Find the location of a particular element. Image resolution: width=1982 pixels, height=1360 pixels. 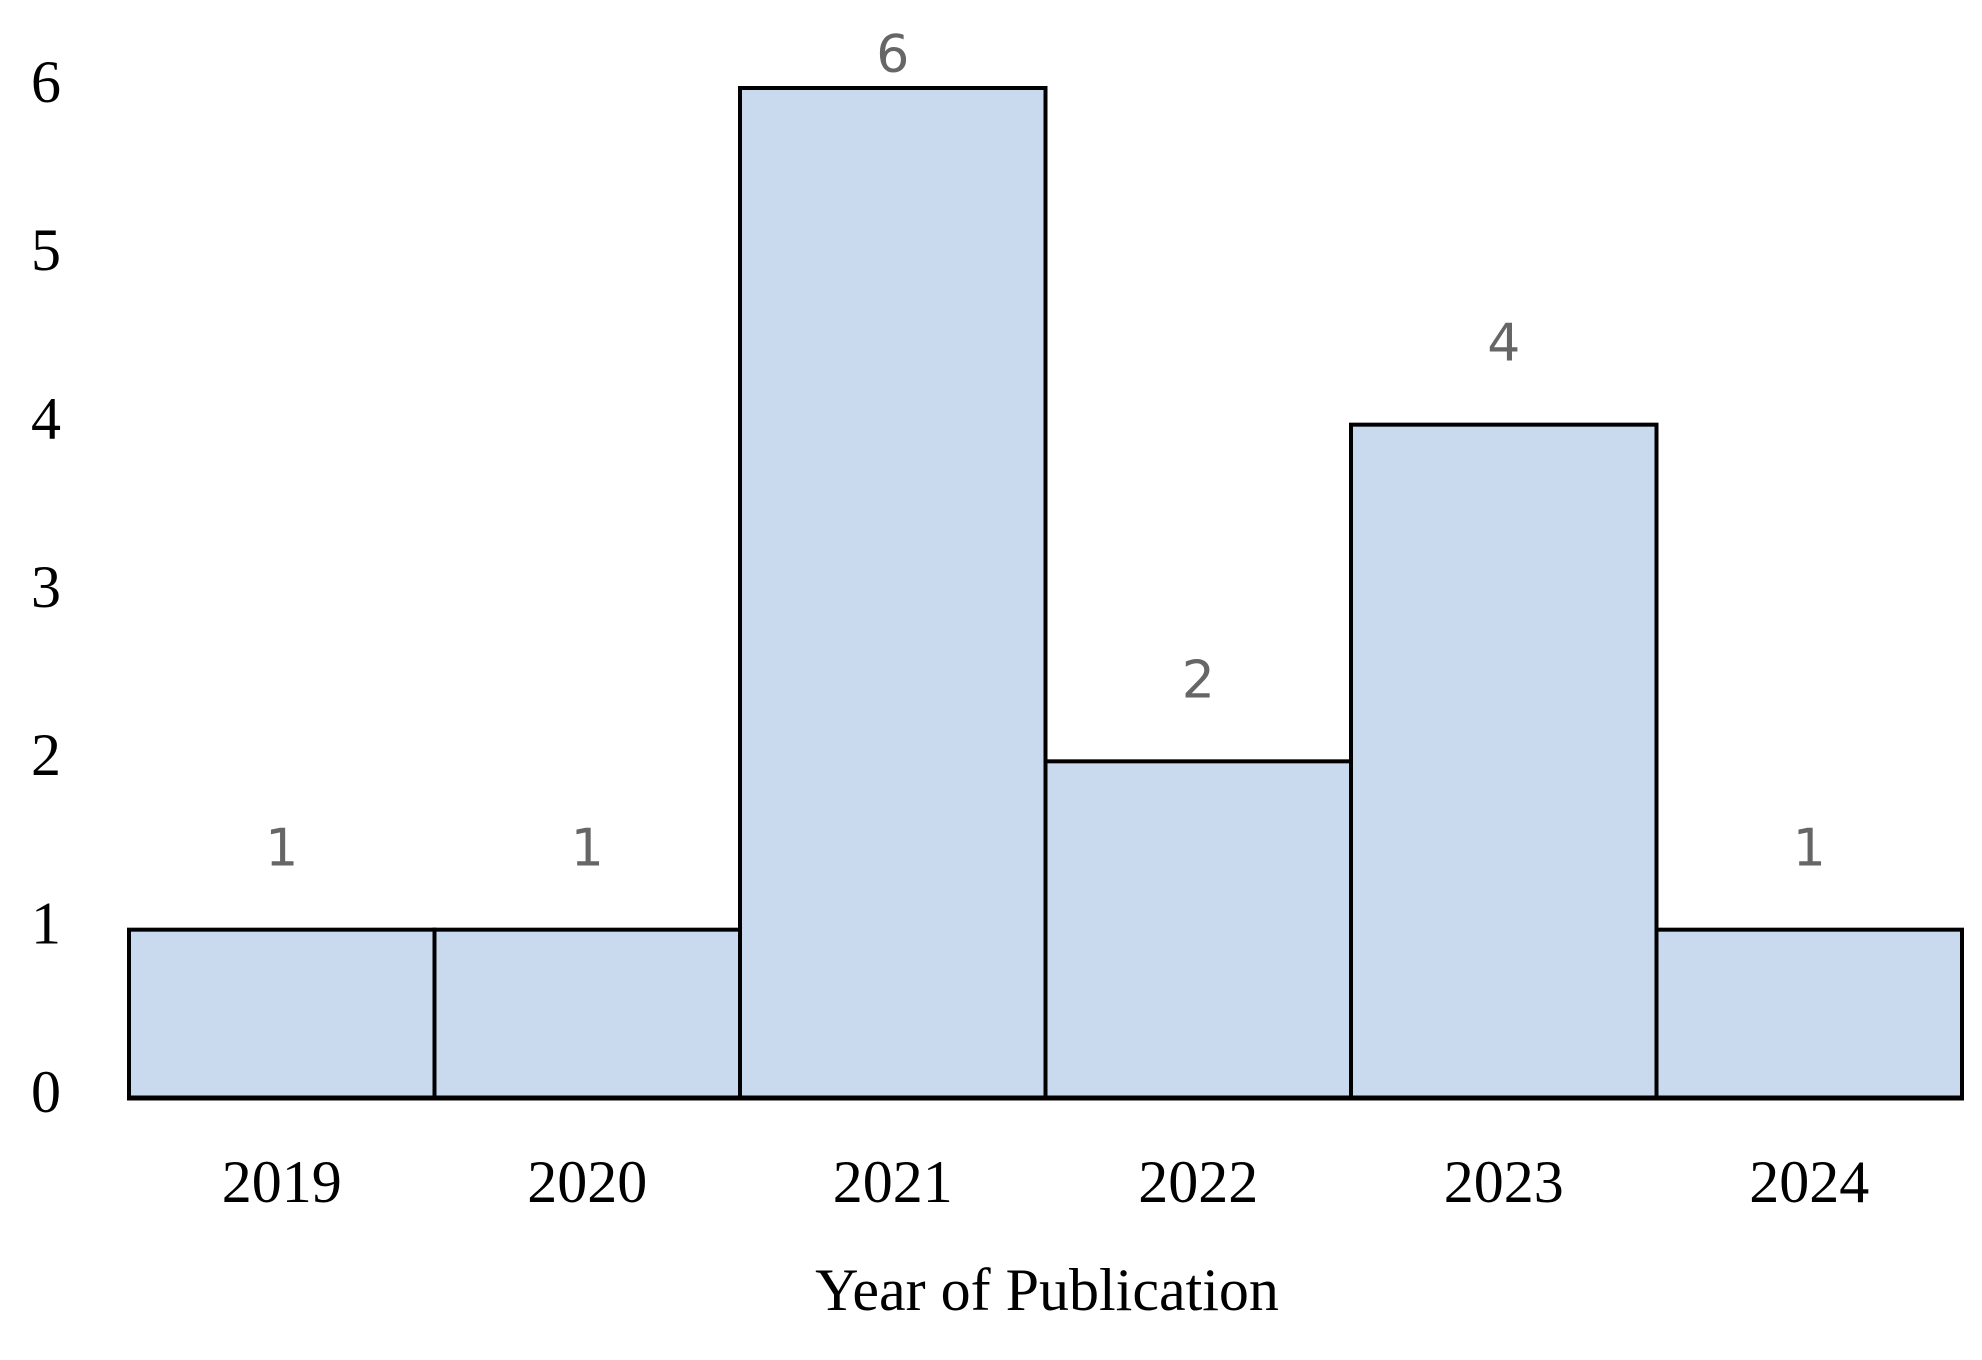

y-tick-label: 0 is located at coordinates (46, 1092).